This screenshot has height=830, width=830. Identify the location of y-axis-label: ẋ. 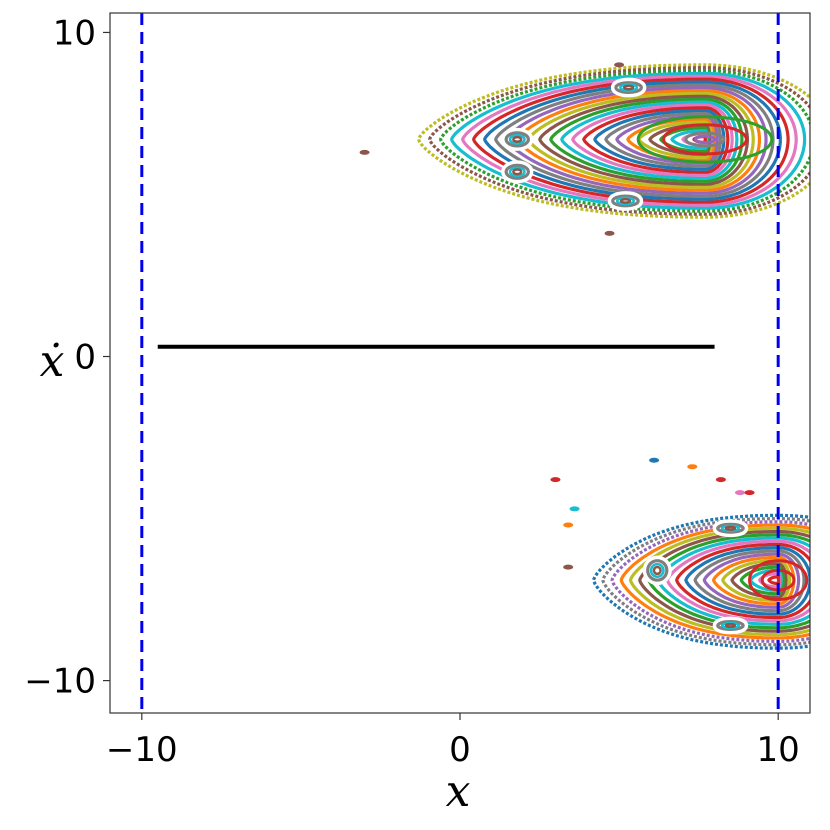
(52, 361).